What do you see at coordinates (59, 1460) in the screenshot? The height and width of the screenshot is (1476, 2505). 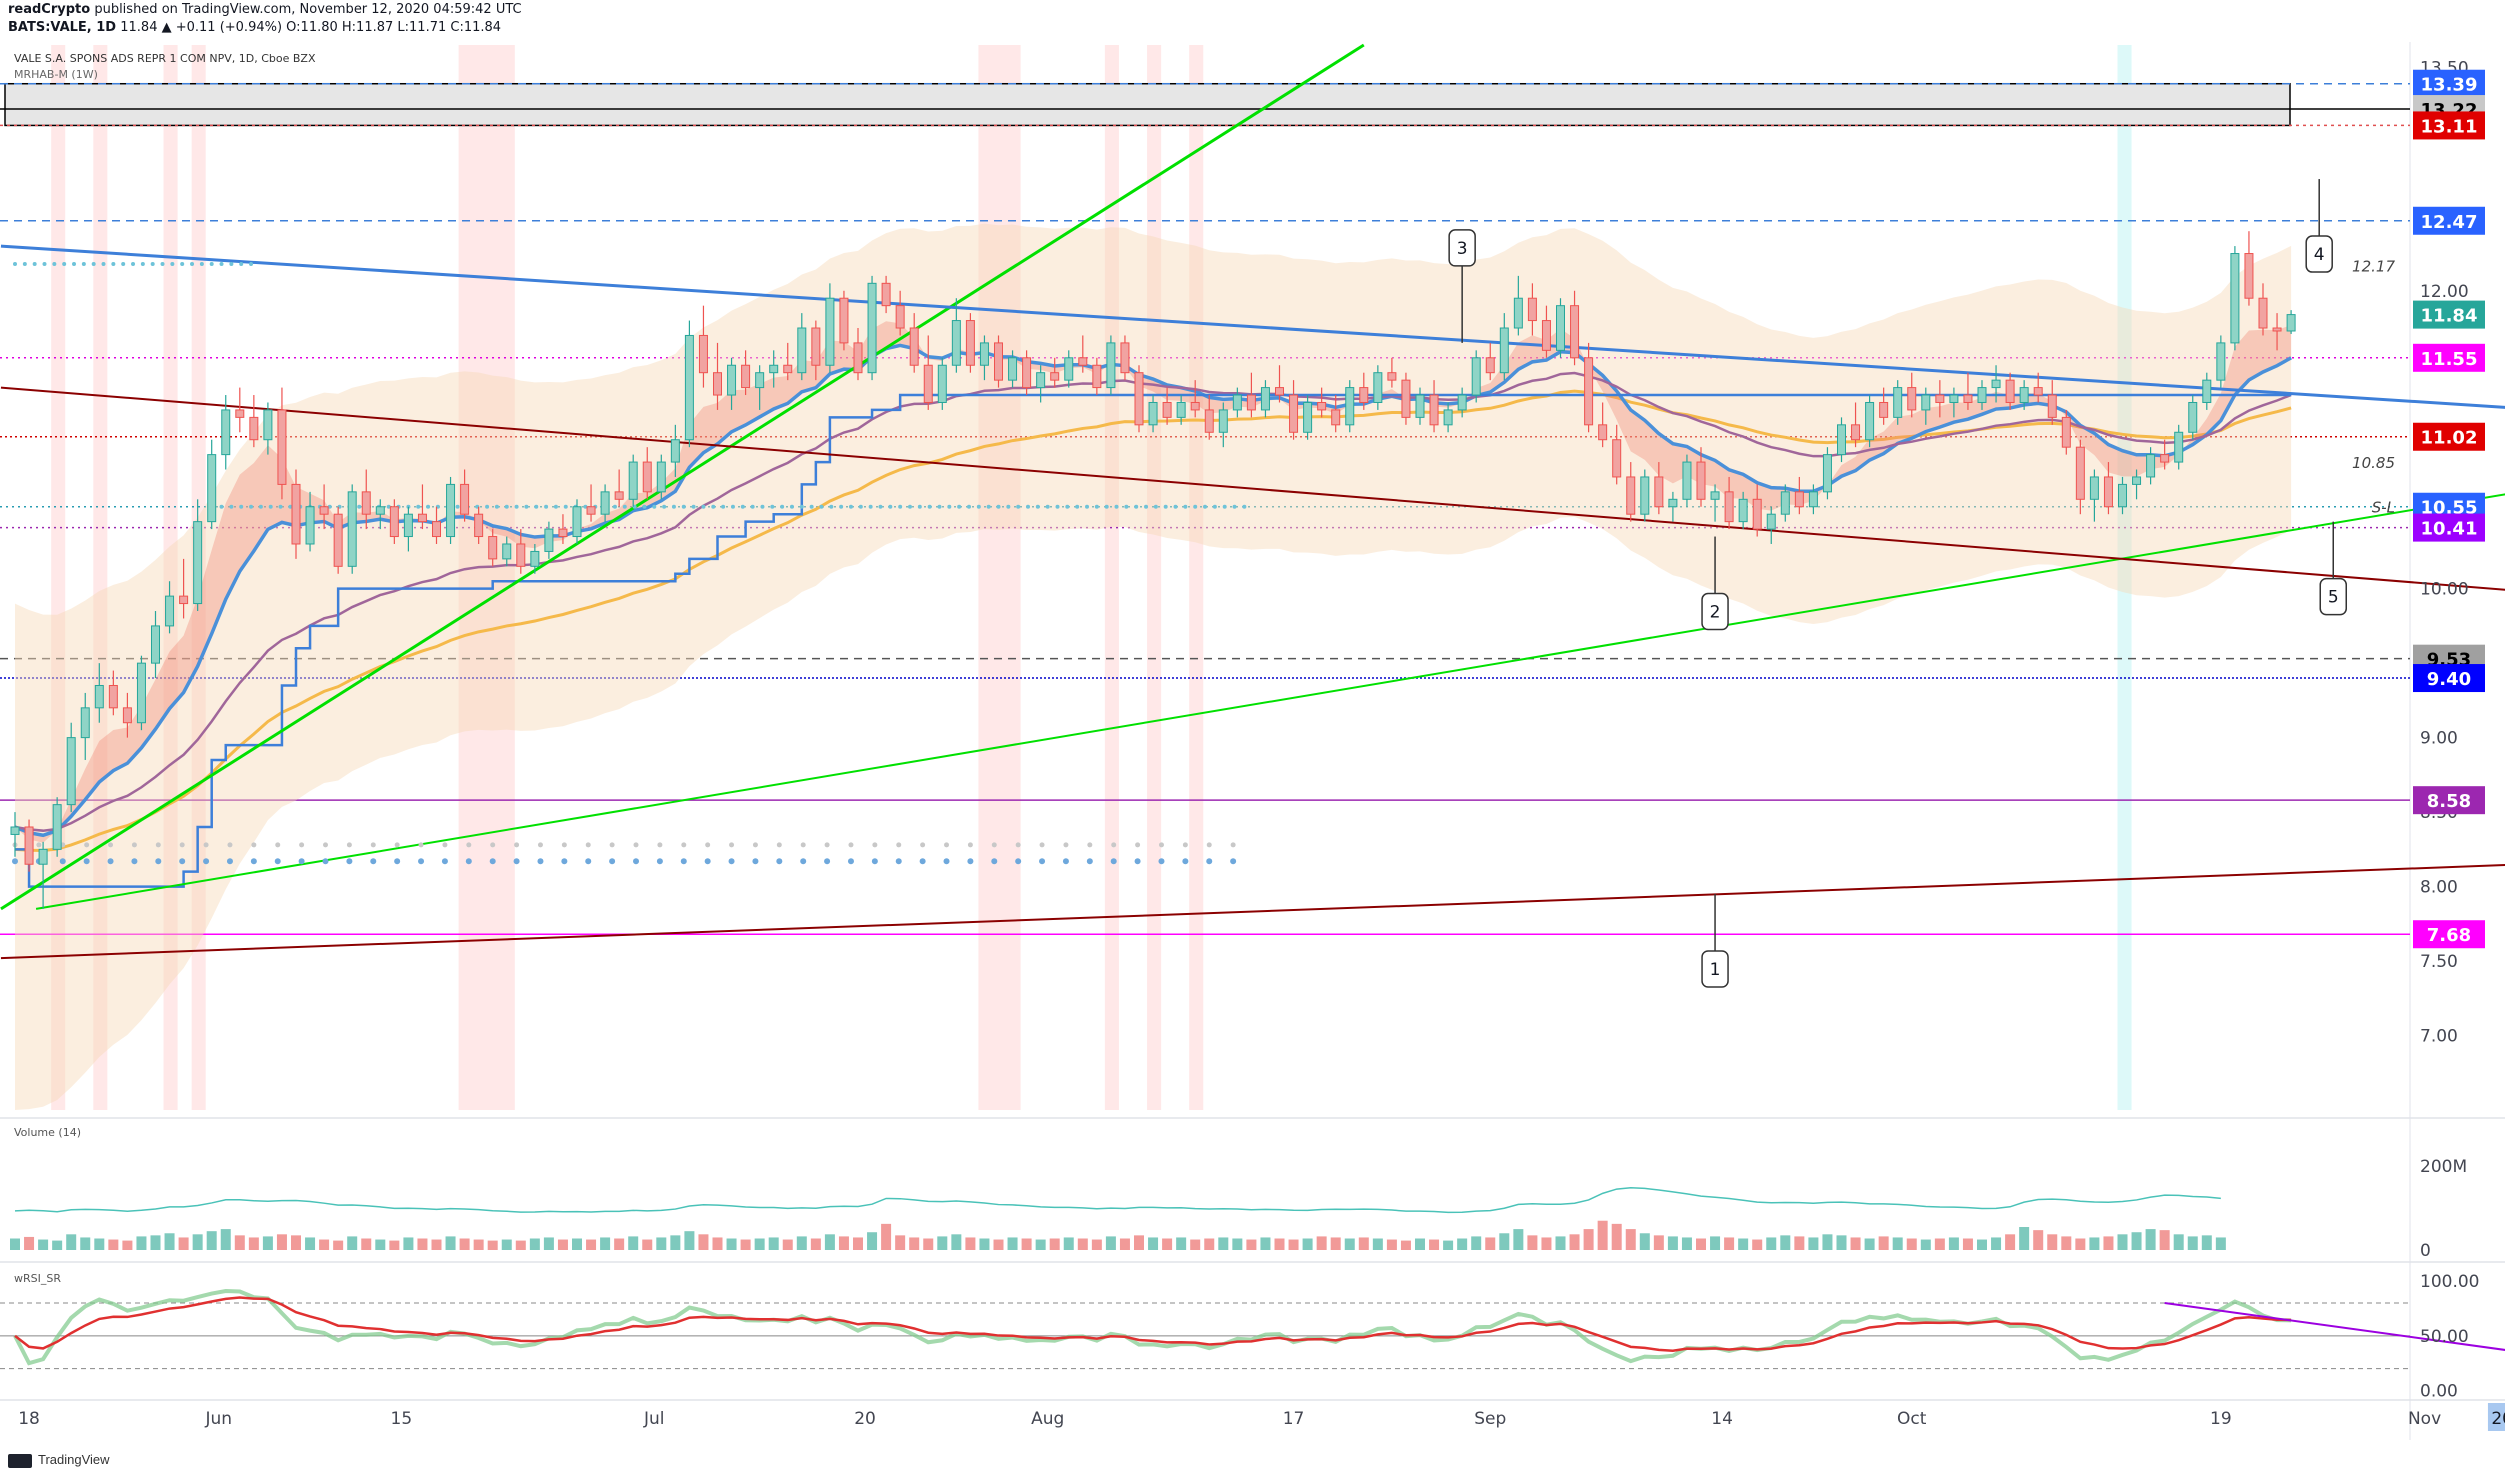 I see `tradingview-logo: TradingView` at bounding box center [59, 1460].